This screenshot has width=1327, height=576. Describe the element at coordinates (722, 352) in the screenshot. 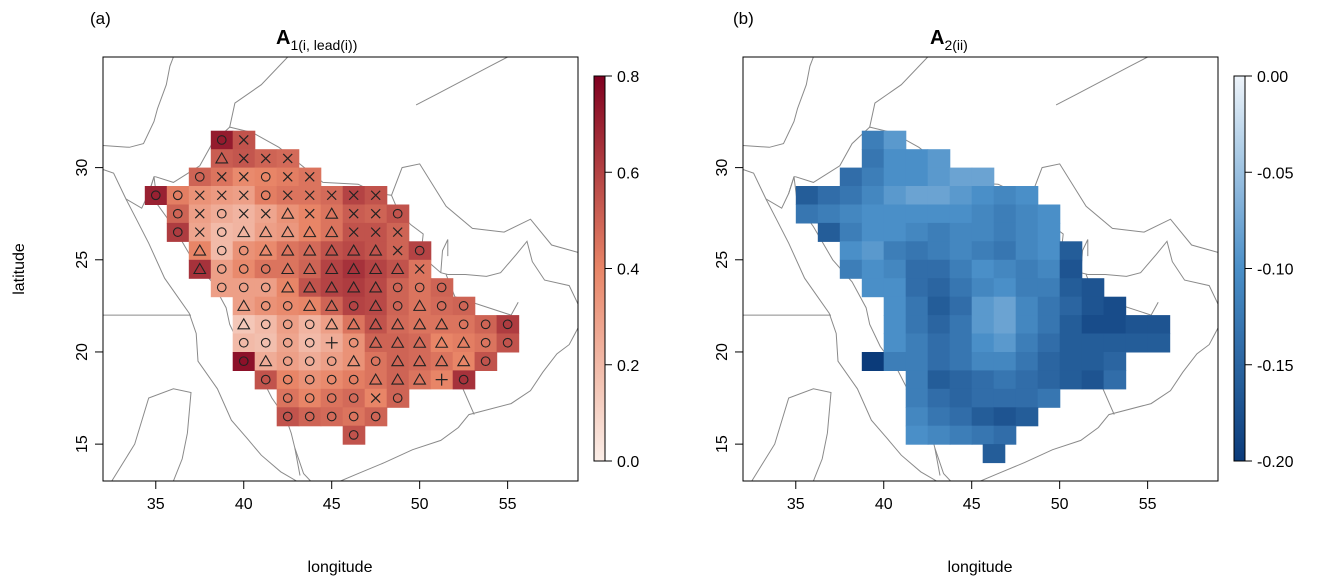

I see `y-tick-label: 20` at that location.